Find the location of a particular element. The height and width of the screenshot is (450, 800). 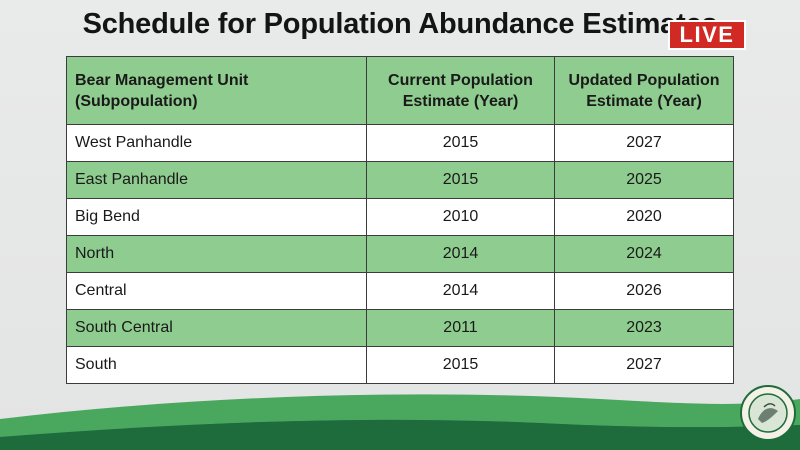

unit-cell: West Panhandle is located at coordinates (216, 143).